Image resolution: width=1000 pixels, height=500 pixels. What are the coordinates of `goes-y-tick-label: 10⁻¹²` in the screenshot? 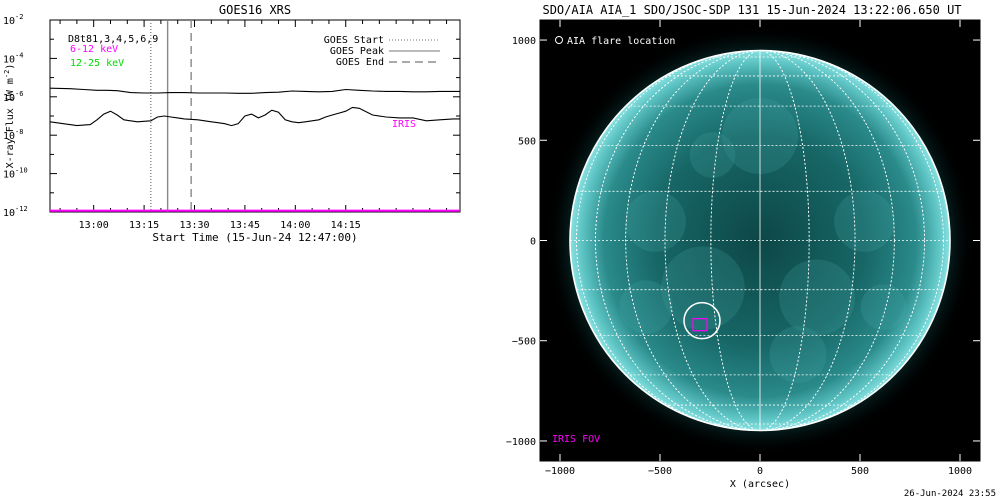 It's located at (15, 212).